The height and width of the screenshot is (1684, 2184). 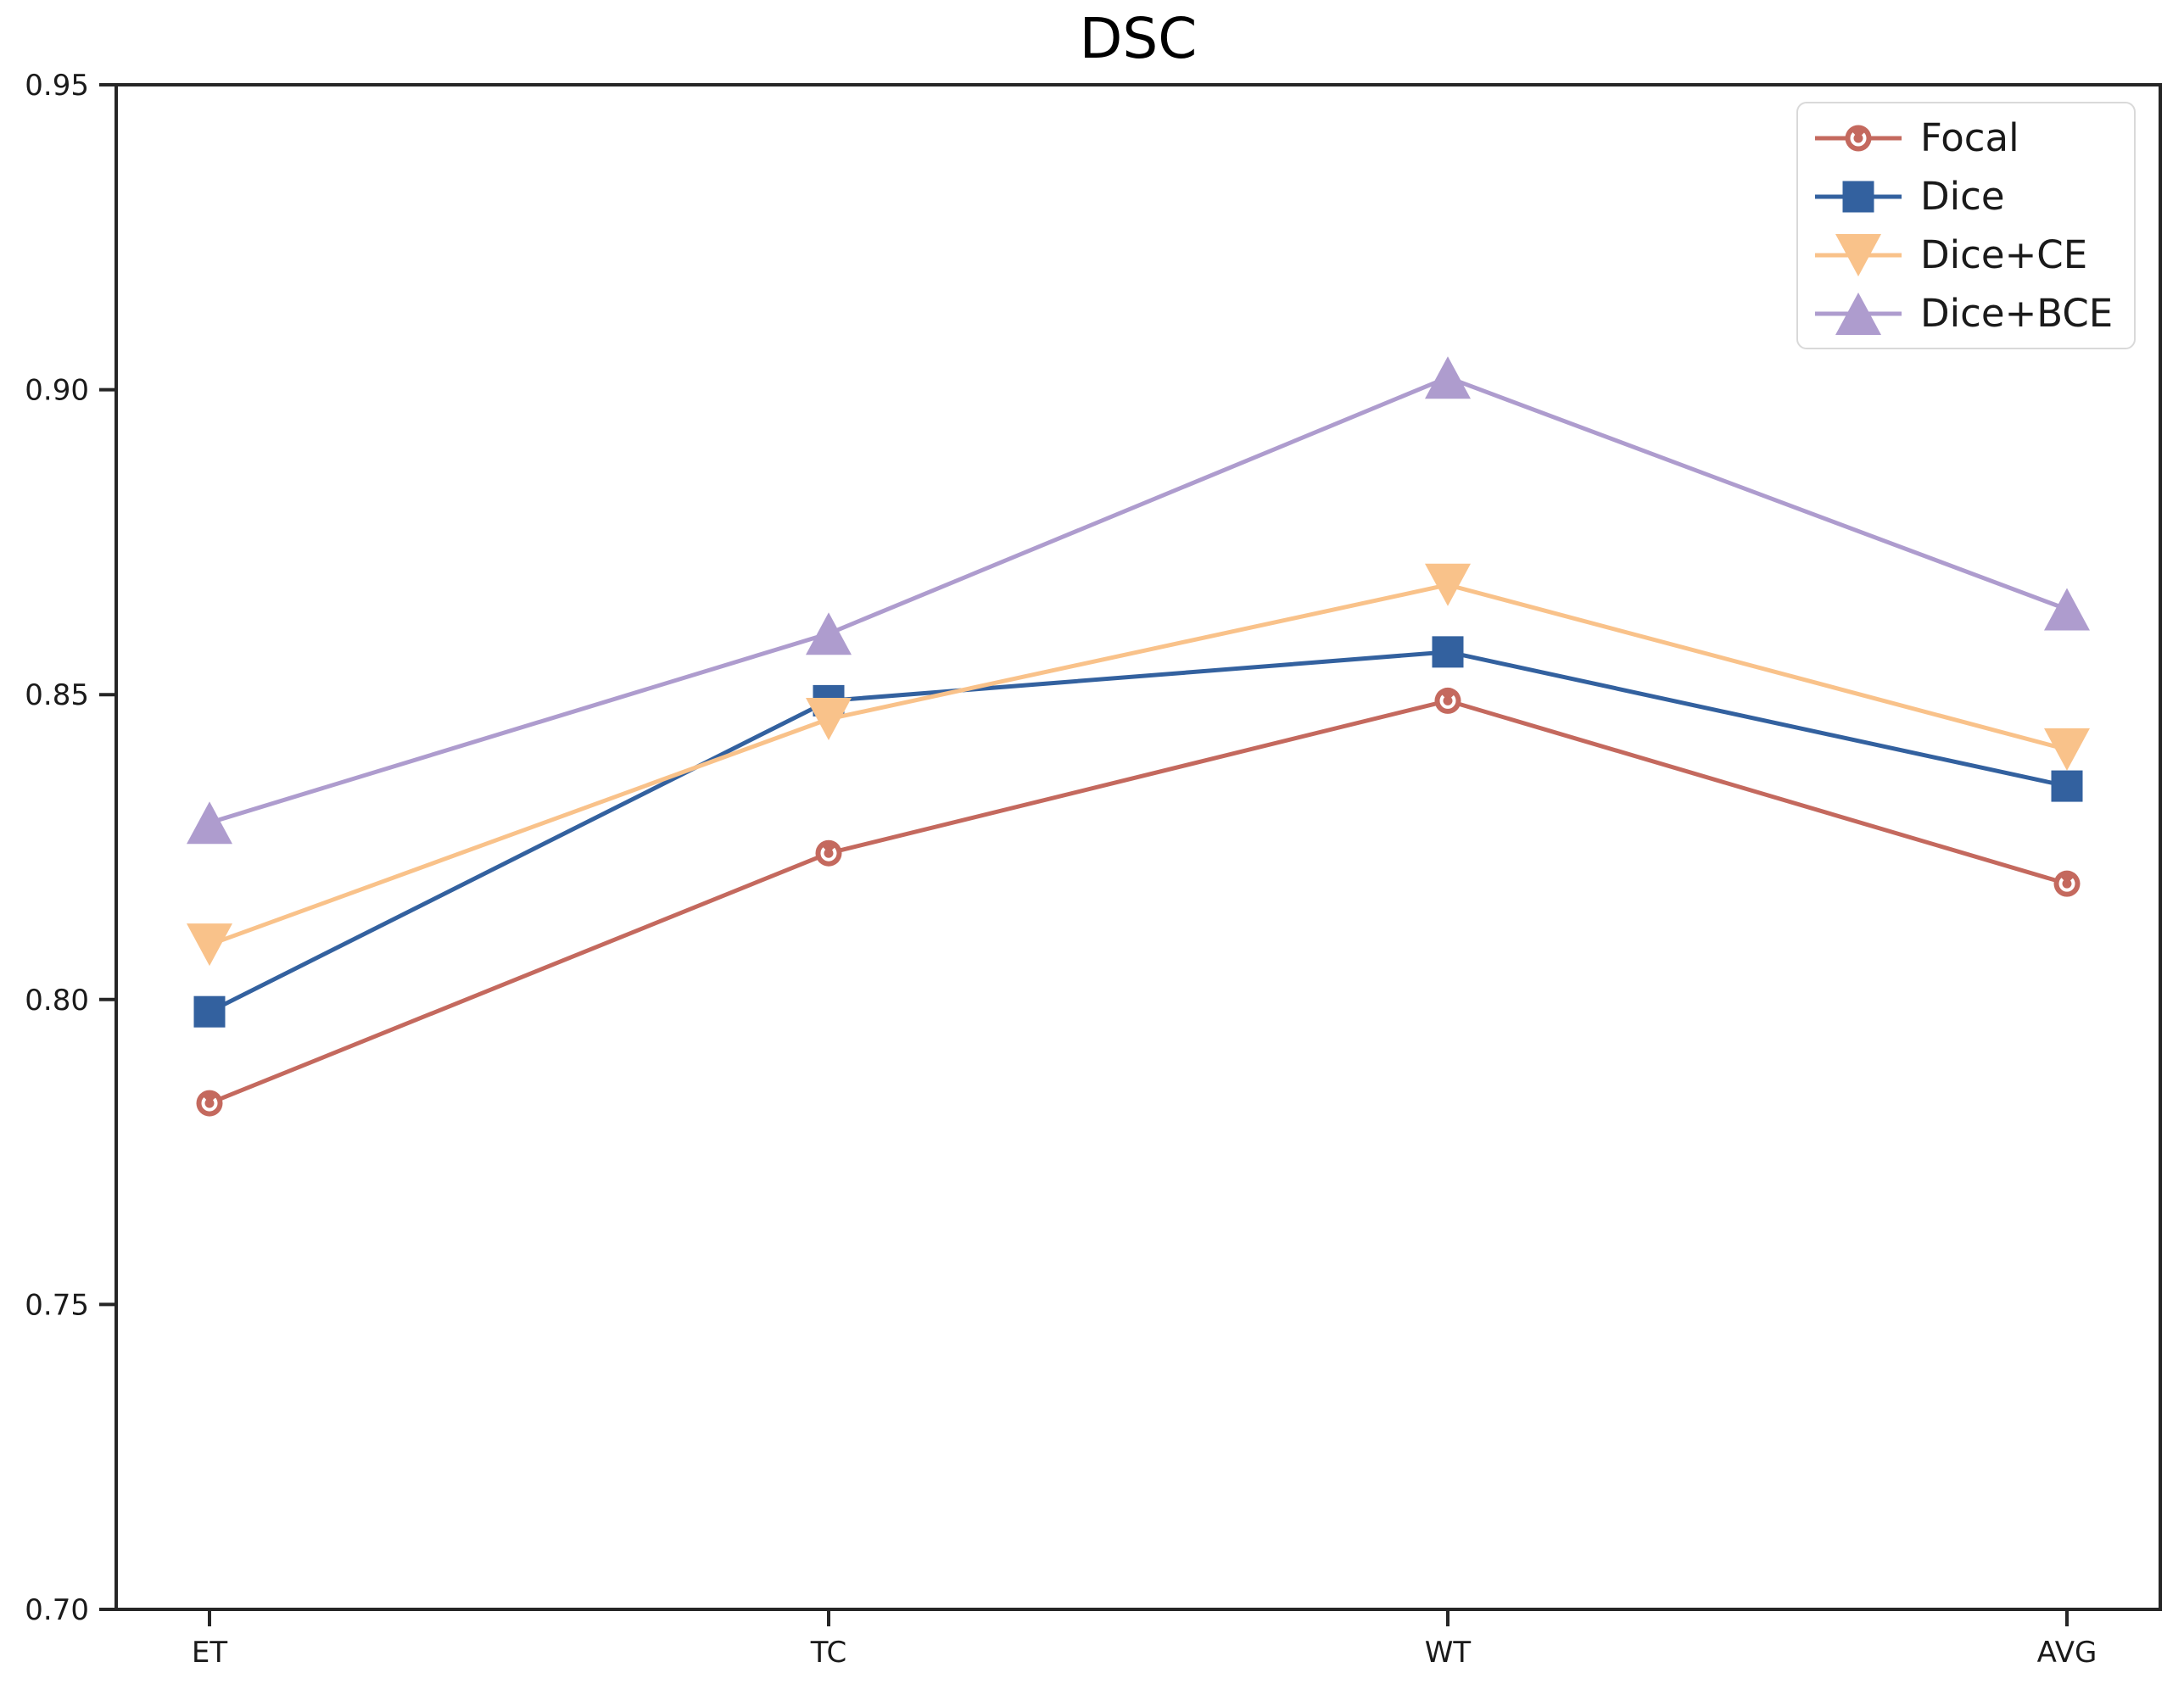 I want to click on y-tick-label: 0.70, so click(x=57, y=1610).